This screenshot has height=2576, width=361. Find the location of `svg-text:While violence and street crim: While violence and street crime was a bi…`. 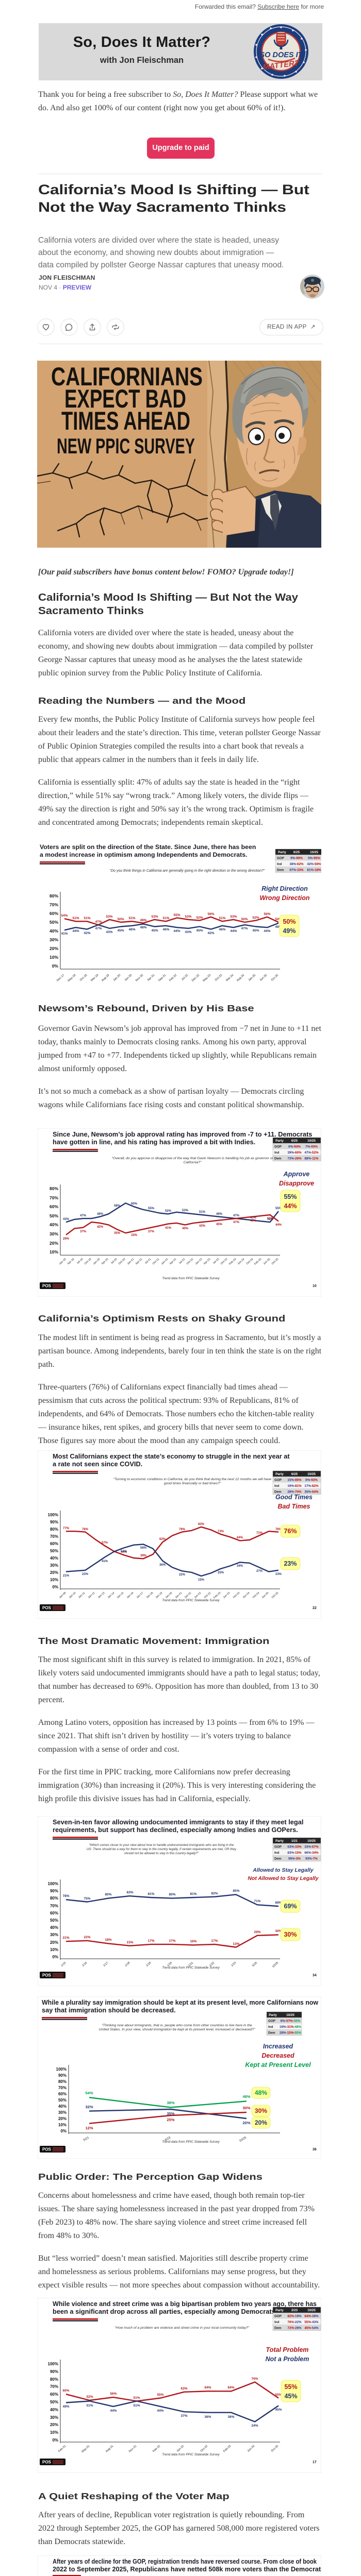

svg-text:While violence and street crim: While violence and street crime was a bi… is located at coordinates (185, 2304).